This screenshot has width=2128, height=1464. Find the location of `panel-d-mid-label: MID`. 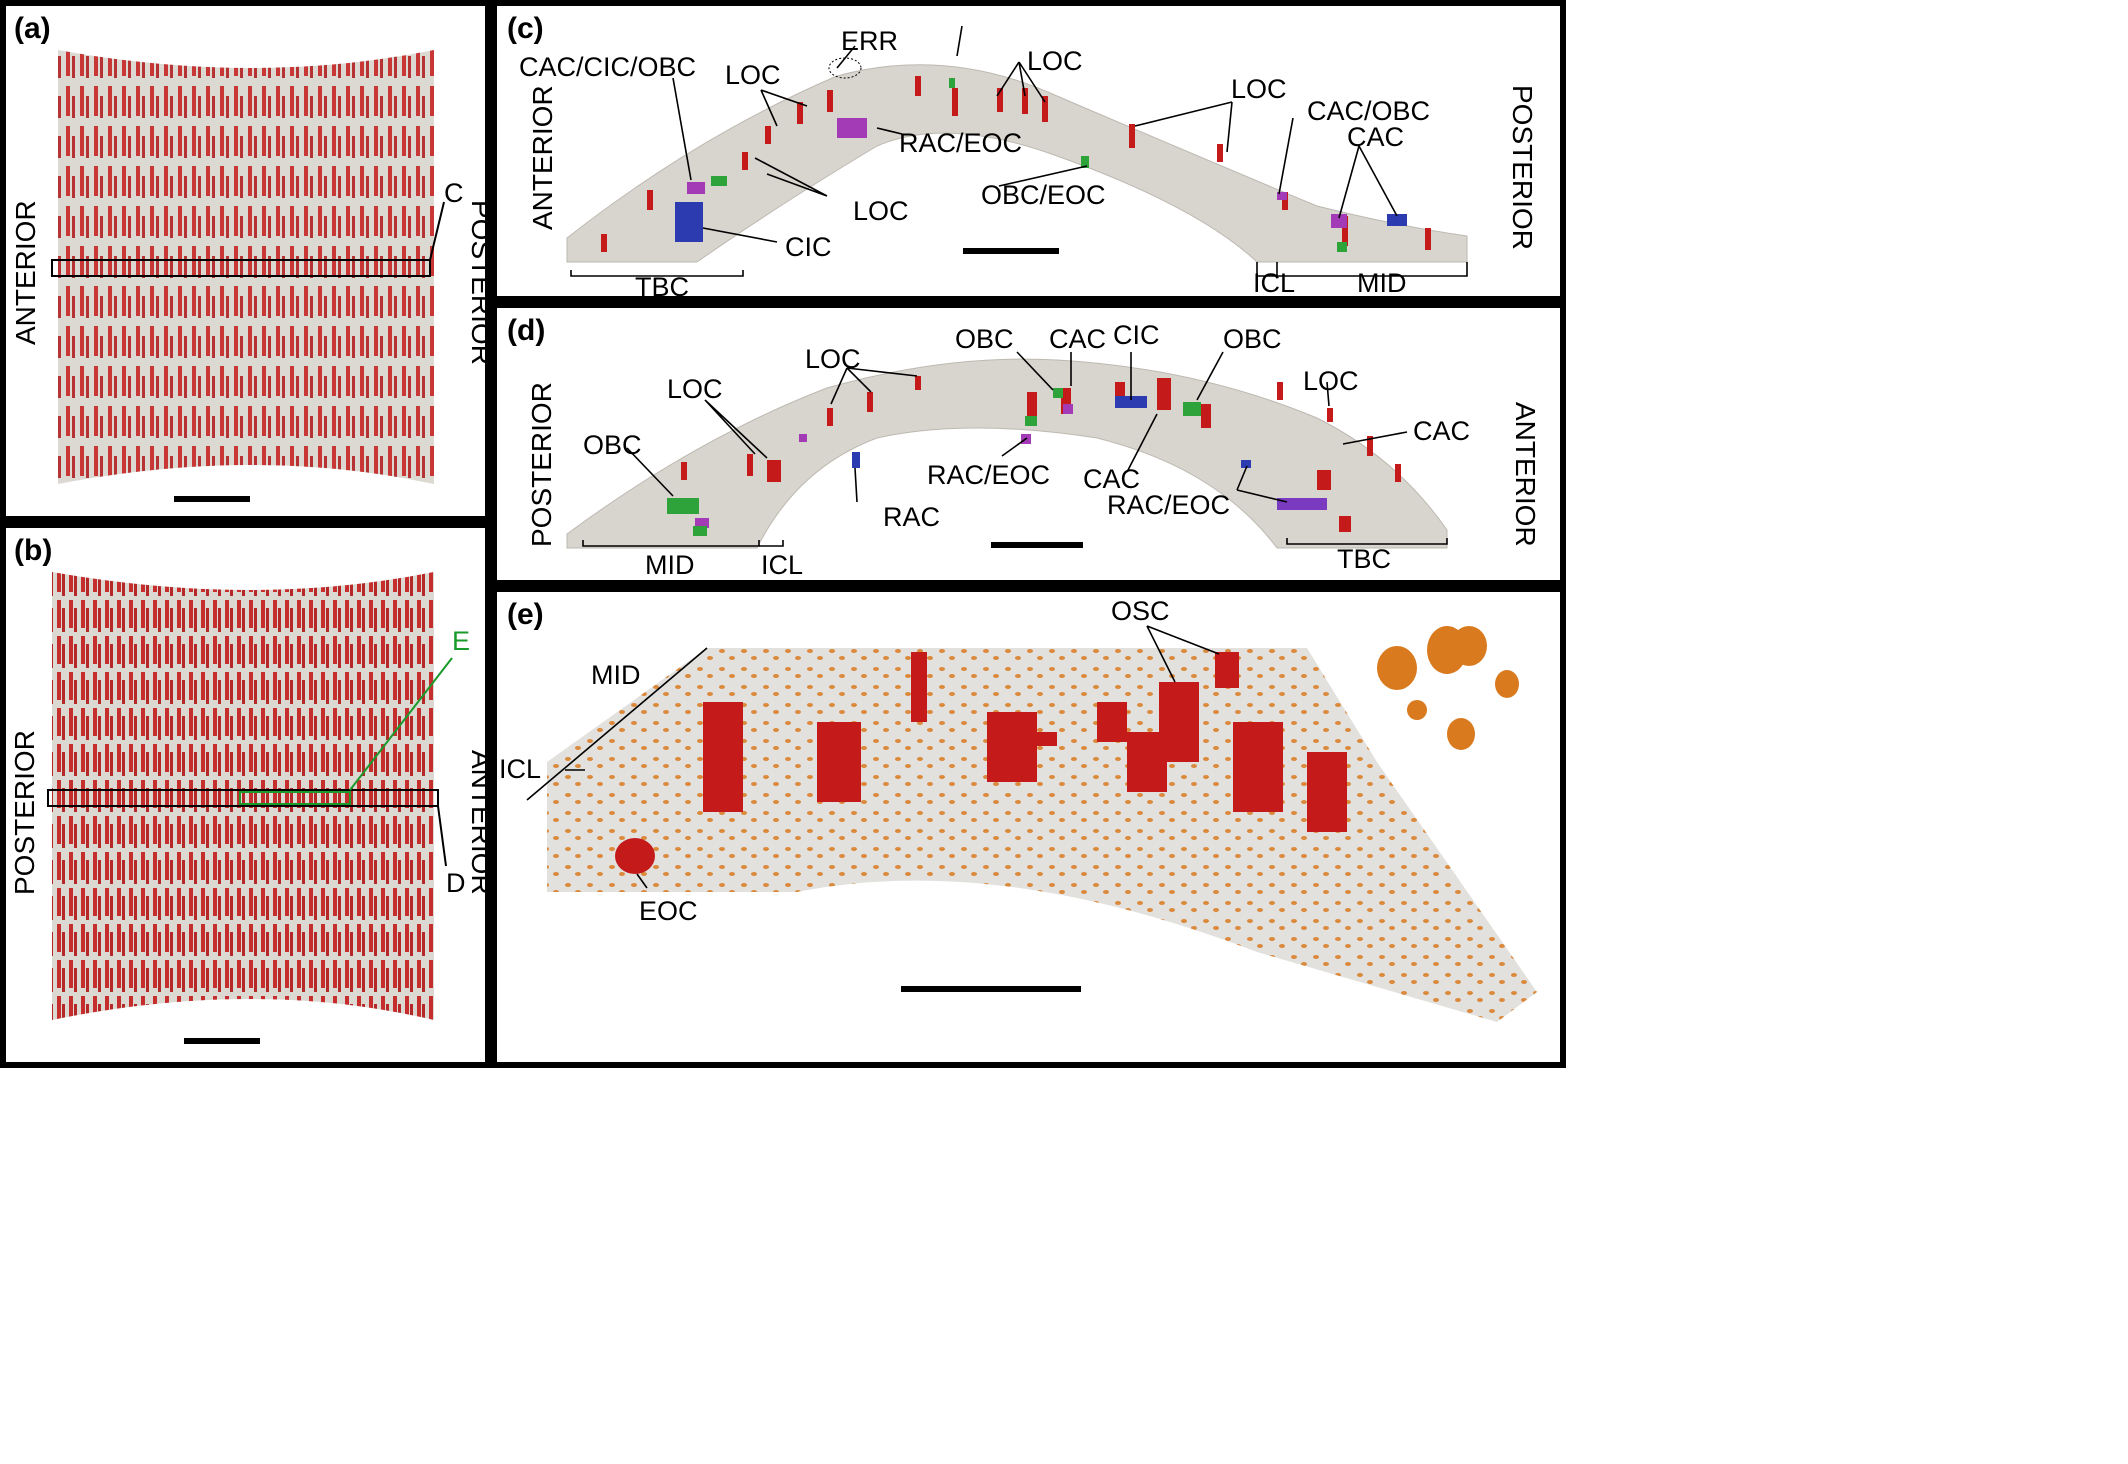

panel-d-mid-label: MID is located at coordinates (670, 565).